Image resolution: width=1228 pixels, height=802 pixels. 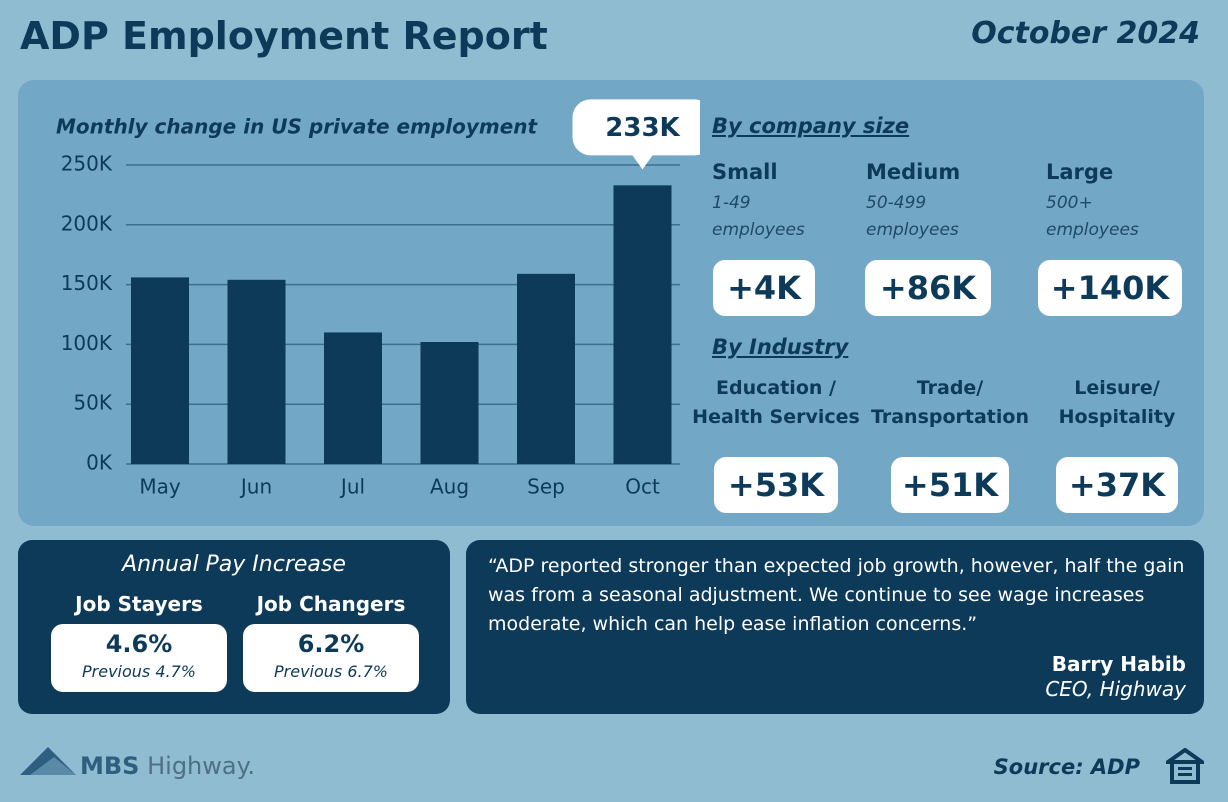 What do you see at coordinates (912, 216) in the screenshot?
I see `size-range: 50-499 employees` at bounding box center [912, 216].